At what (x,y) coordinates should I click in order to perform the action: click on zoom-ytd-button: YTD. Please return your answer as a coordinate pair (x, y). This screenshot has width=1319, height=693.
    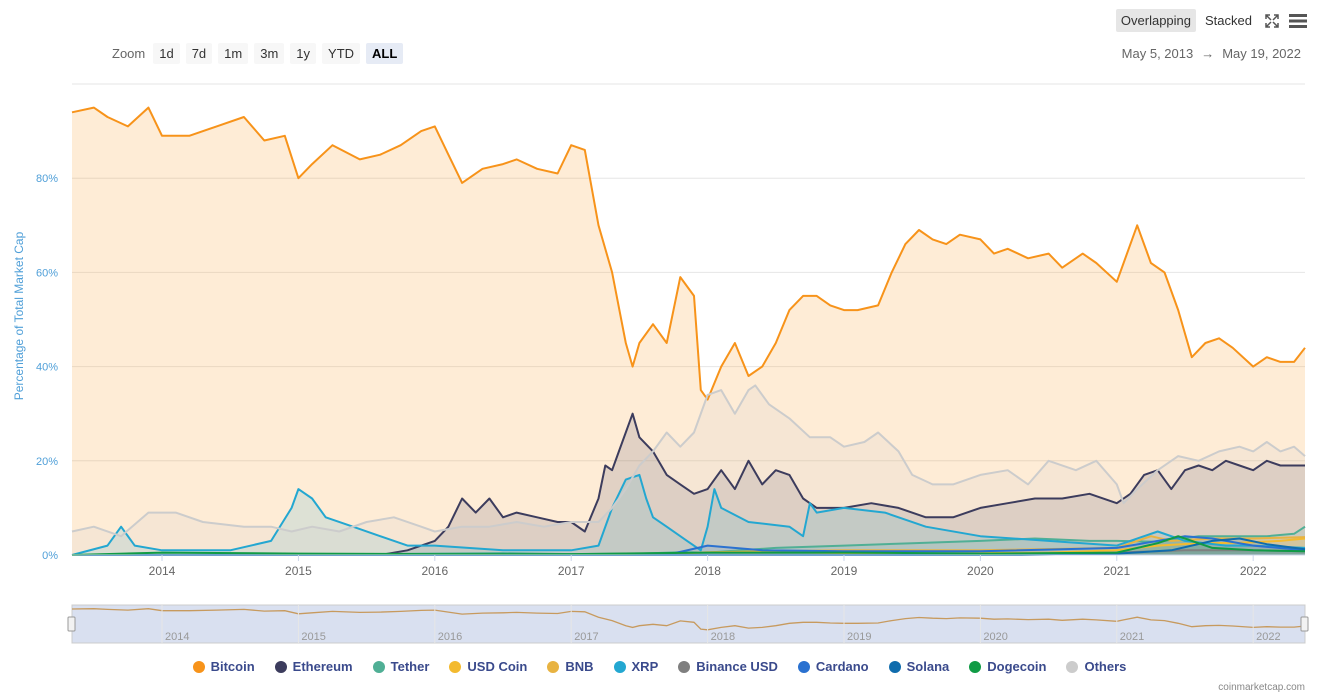
    Looking at the image, I should click on (341, 53).